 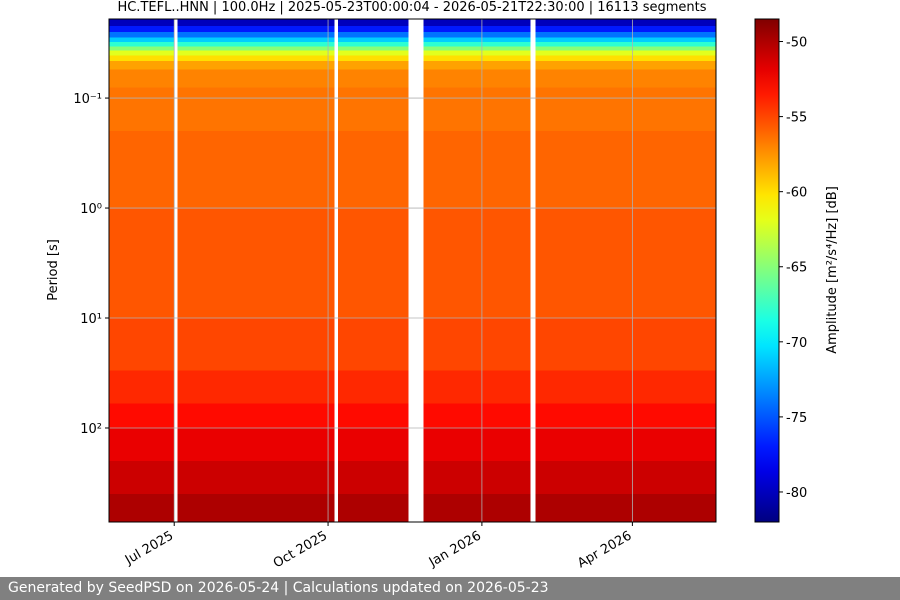 What do you see at coordinates (832, 270) in the screenshot?
I see `colorbar-label: Amplitude [m²/s⁴/Hz] [dB]` at bounding box center [832, 270].